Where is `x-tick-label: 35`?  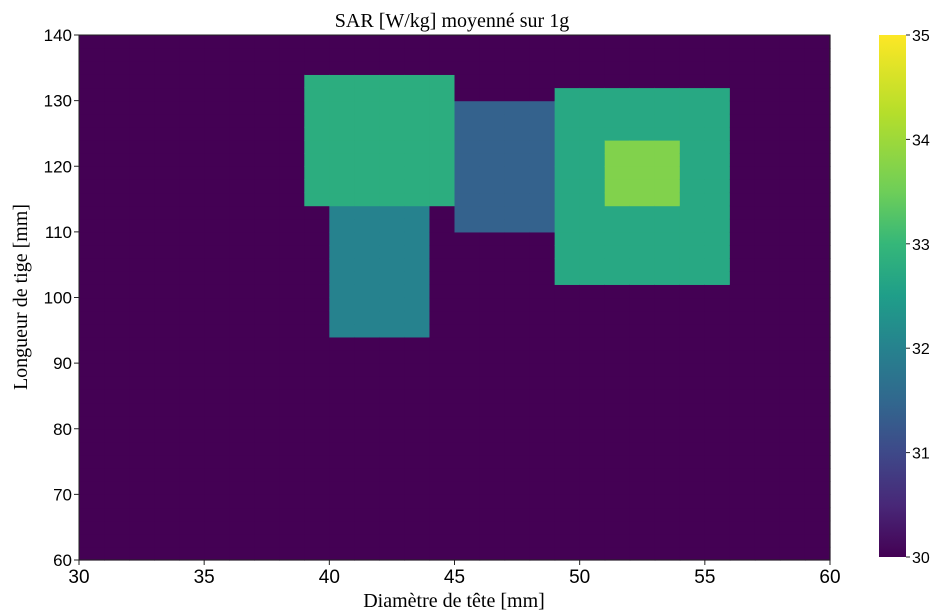 x-tick-label: 35 is located at coordinates (204, 577).